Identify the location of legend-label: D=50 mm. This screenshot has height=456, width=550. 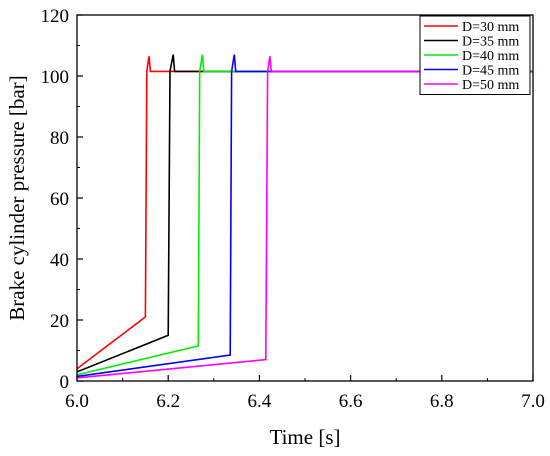
(490, 85).